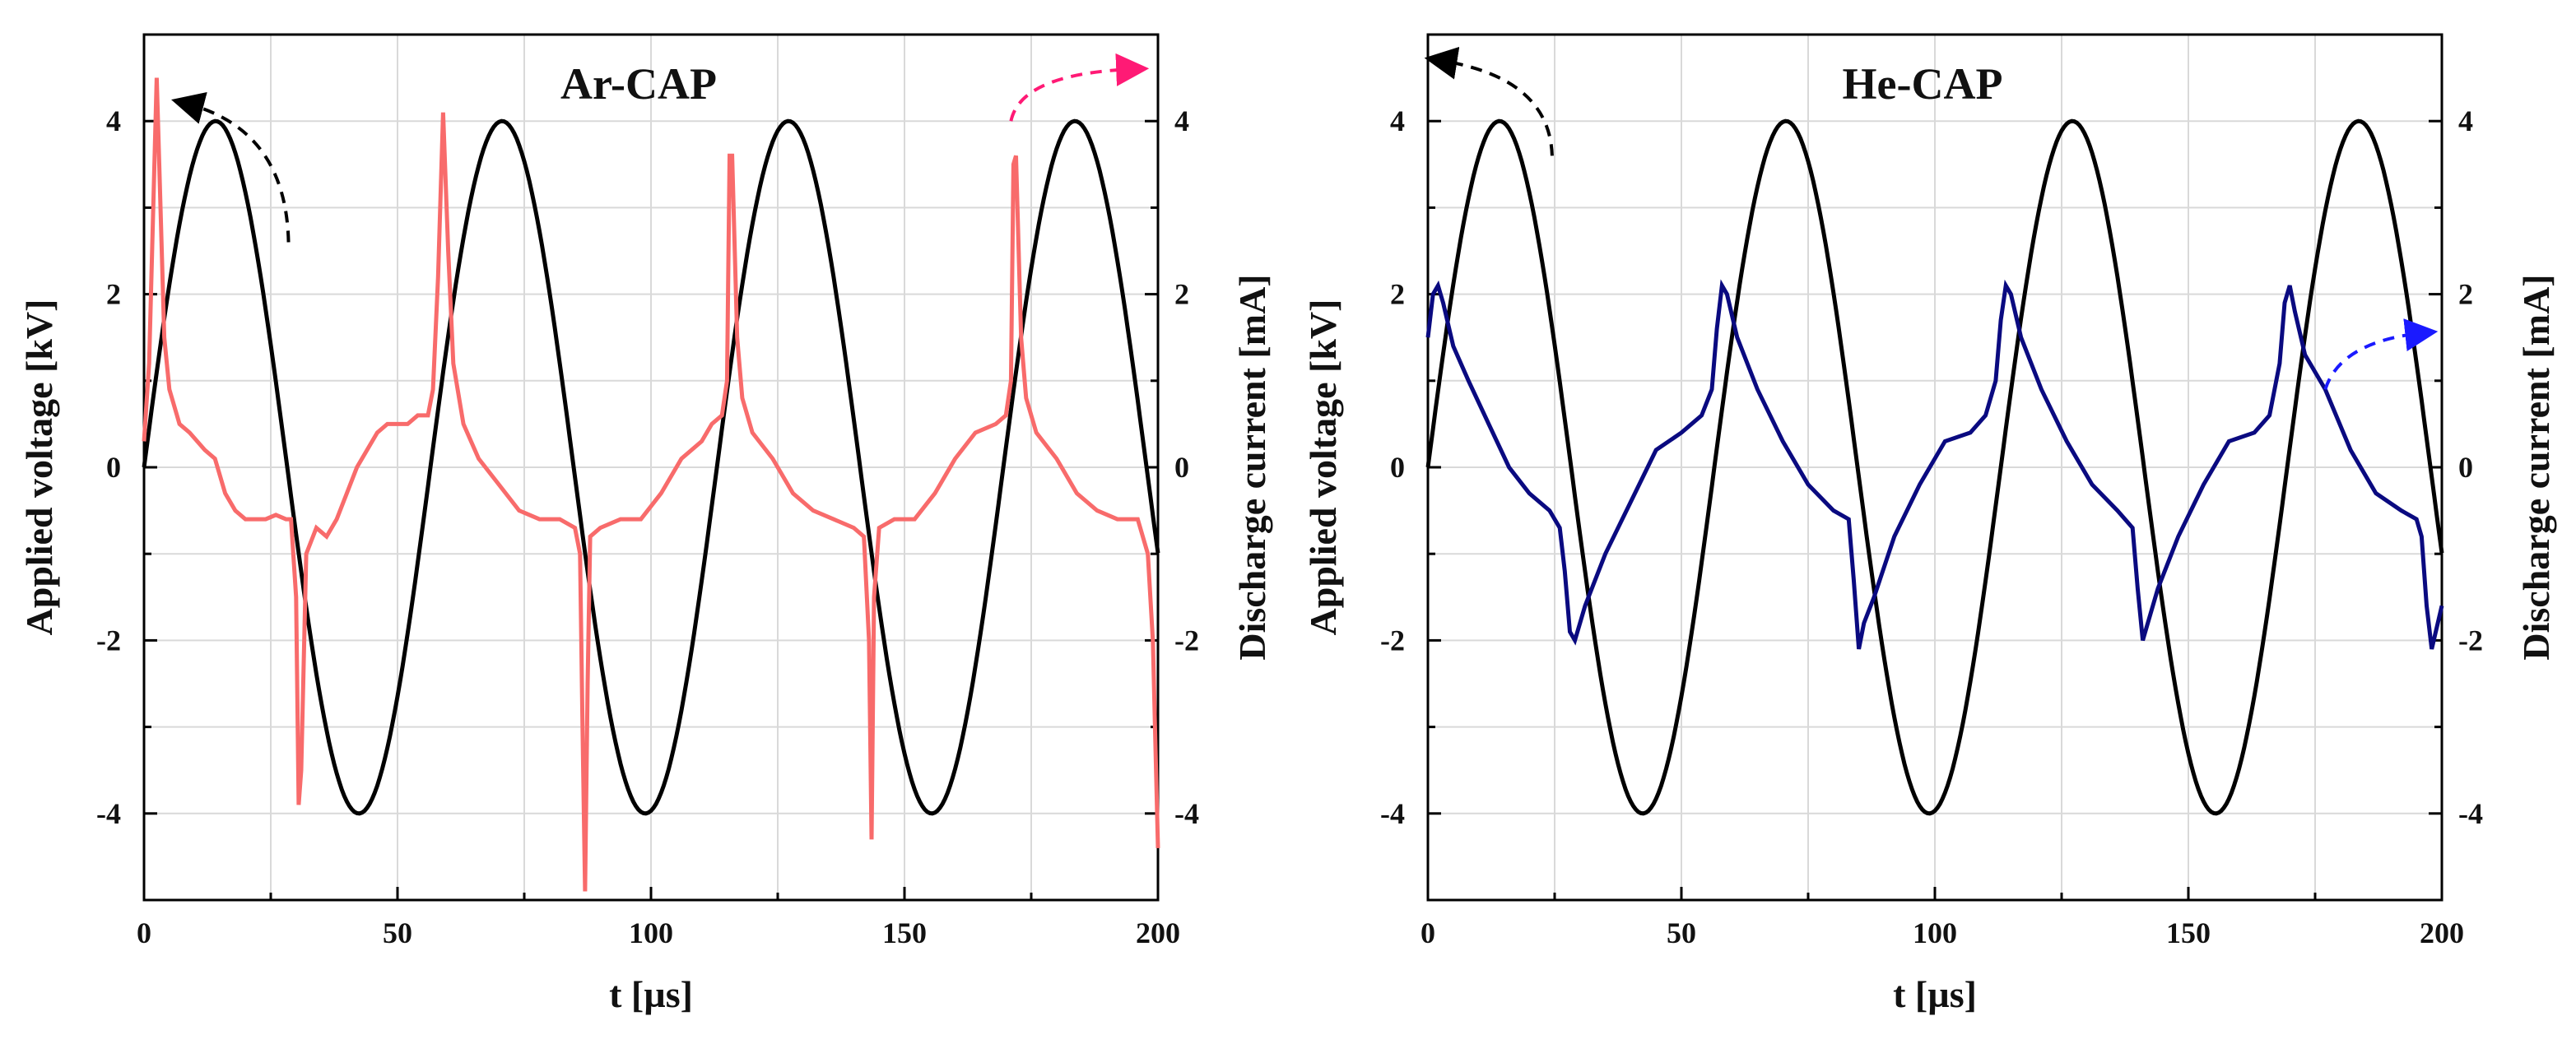 Image resolution: width=2576 pixels, height=1044 pixels. What do you see at coordinates (638, 84) in the screenshot?
I see `chart-title: Ar-CAP` at bounding box center [638, 84].